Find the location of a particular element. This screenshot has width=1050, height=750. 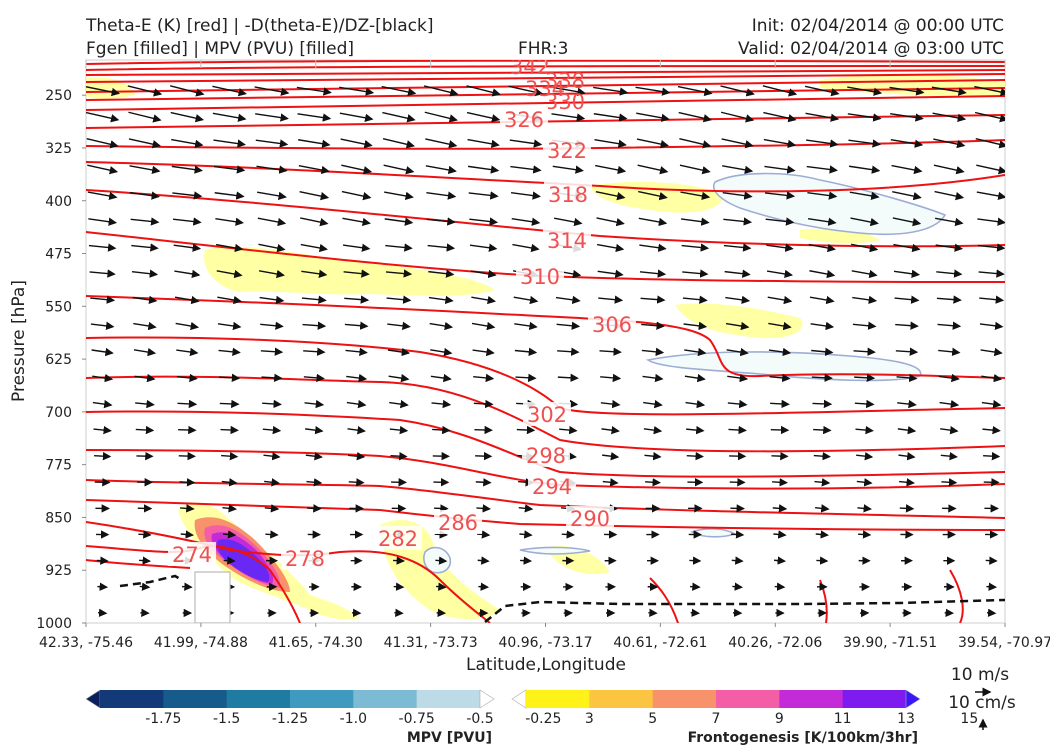

theta-e-contour-label: 334 is located at coordinates (545, 89).